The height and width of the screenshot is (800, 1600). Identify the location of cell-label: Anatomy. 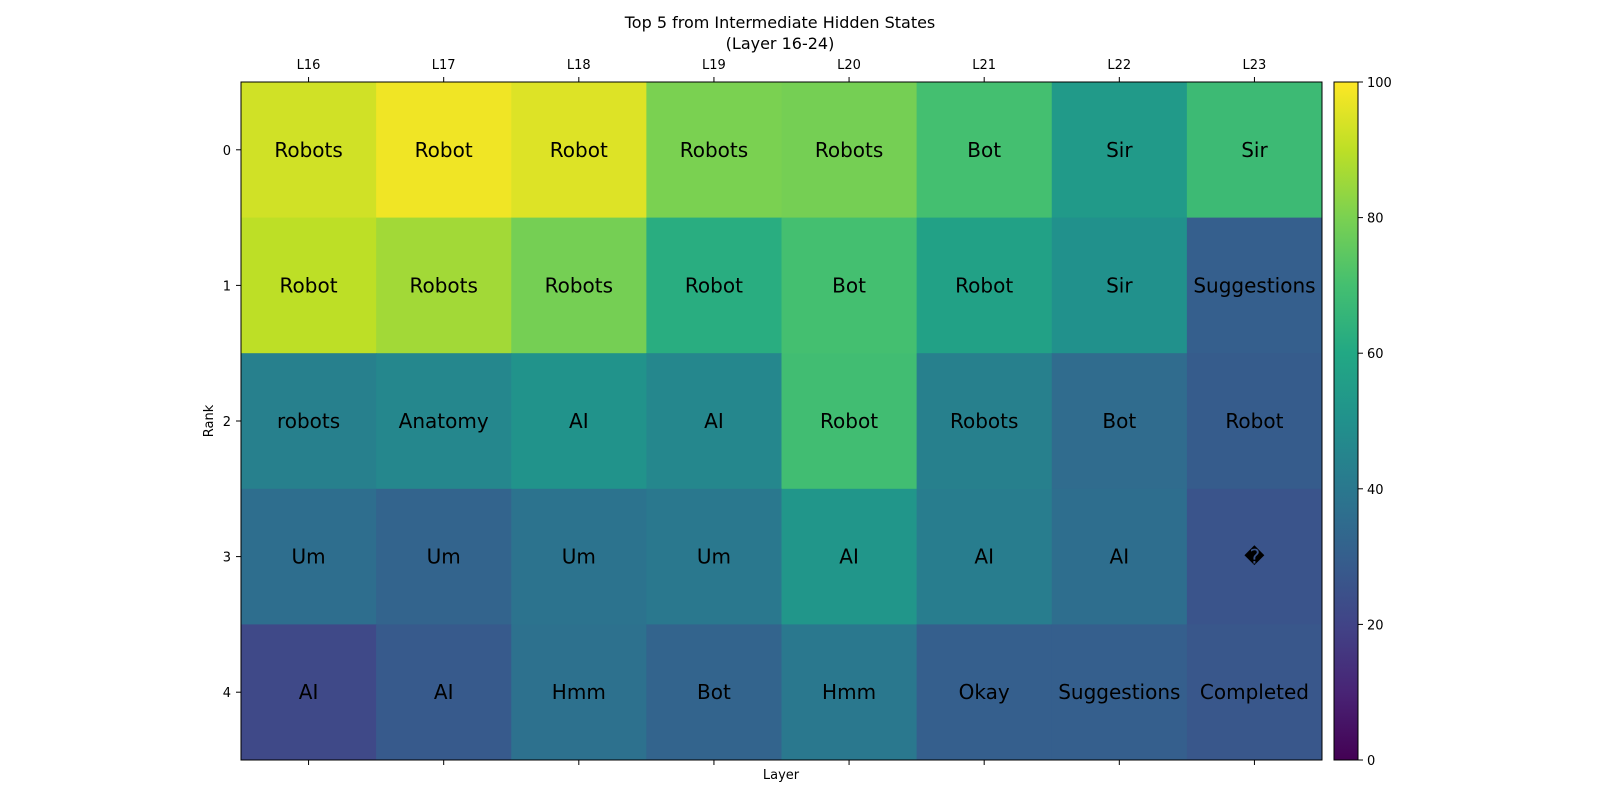
(444, 421).